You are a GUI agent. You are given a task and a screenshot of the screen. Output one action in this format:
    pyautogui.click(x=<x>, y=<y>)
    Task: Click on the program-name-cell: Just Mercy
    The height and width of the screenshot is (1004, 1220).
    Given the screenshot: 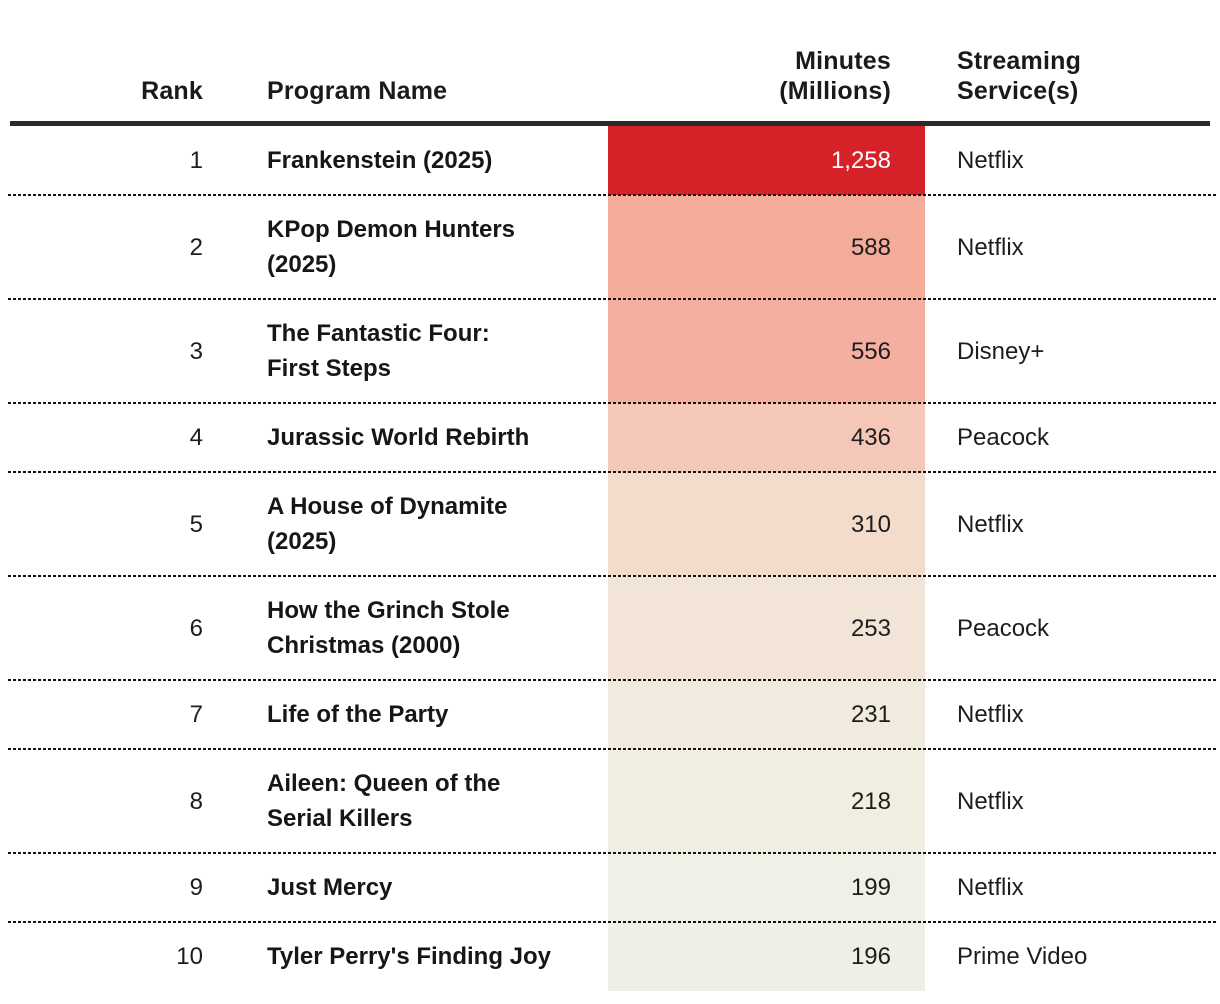 What is the action you would take?
    pyautogui.click(x=330, y=887)
    